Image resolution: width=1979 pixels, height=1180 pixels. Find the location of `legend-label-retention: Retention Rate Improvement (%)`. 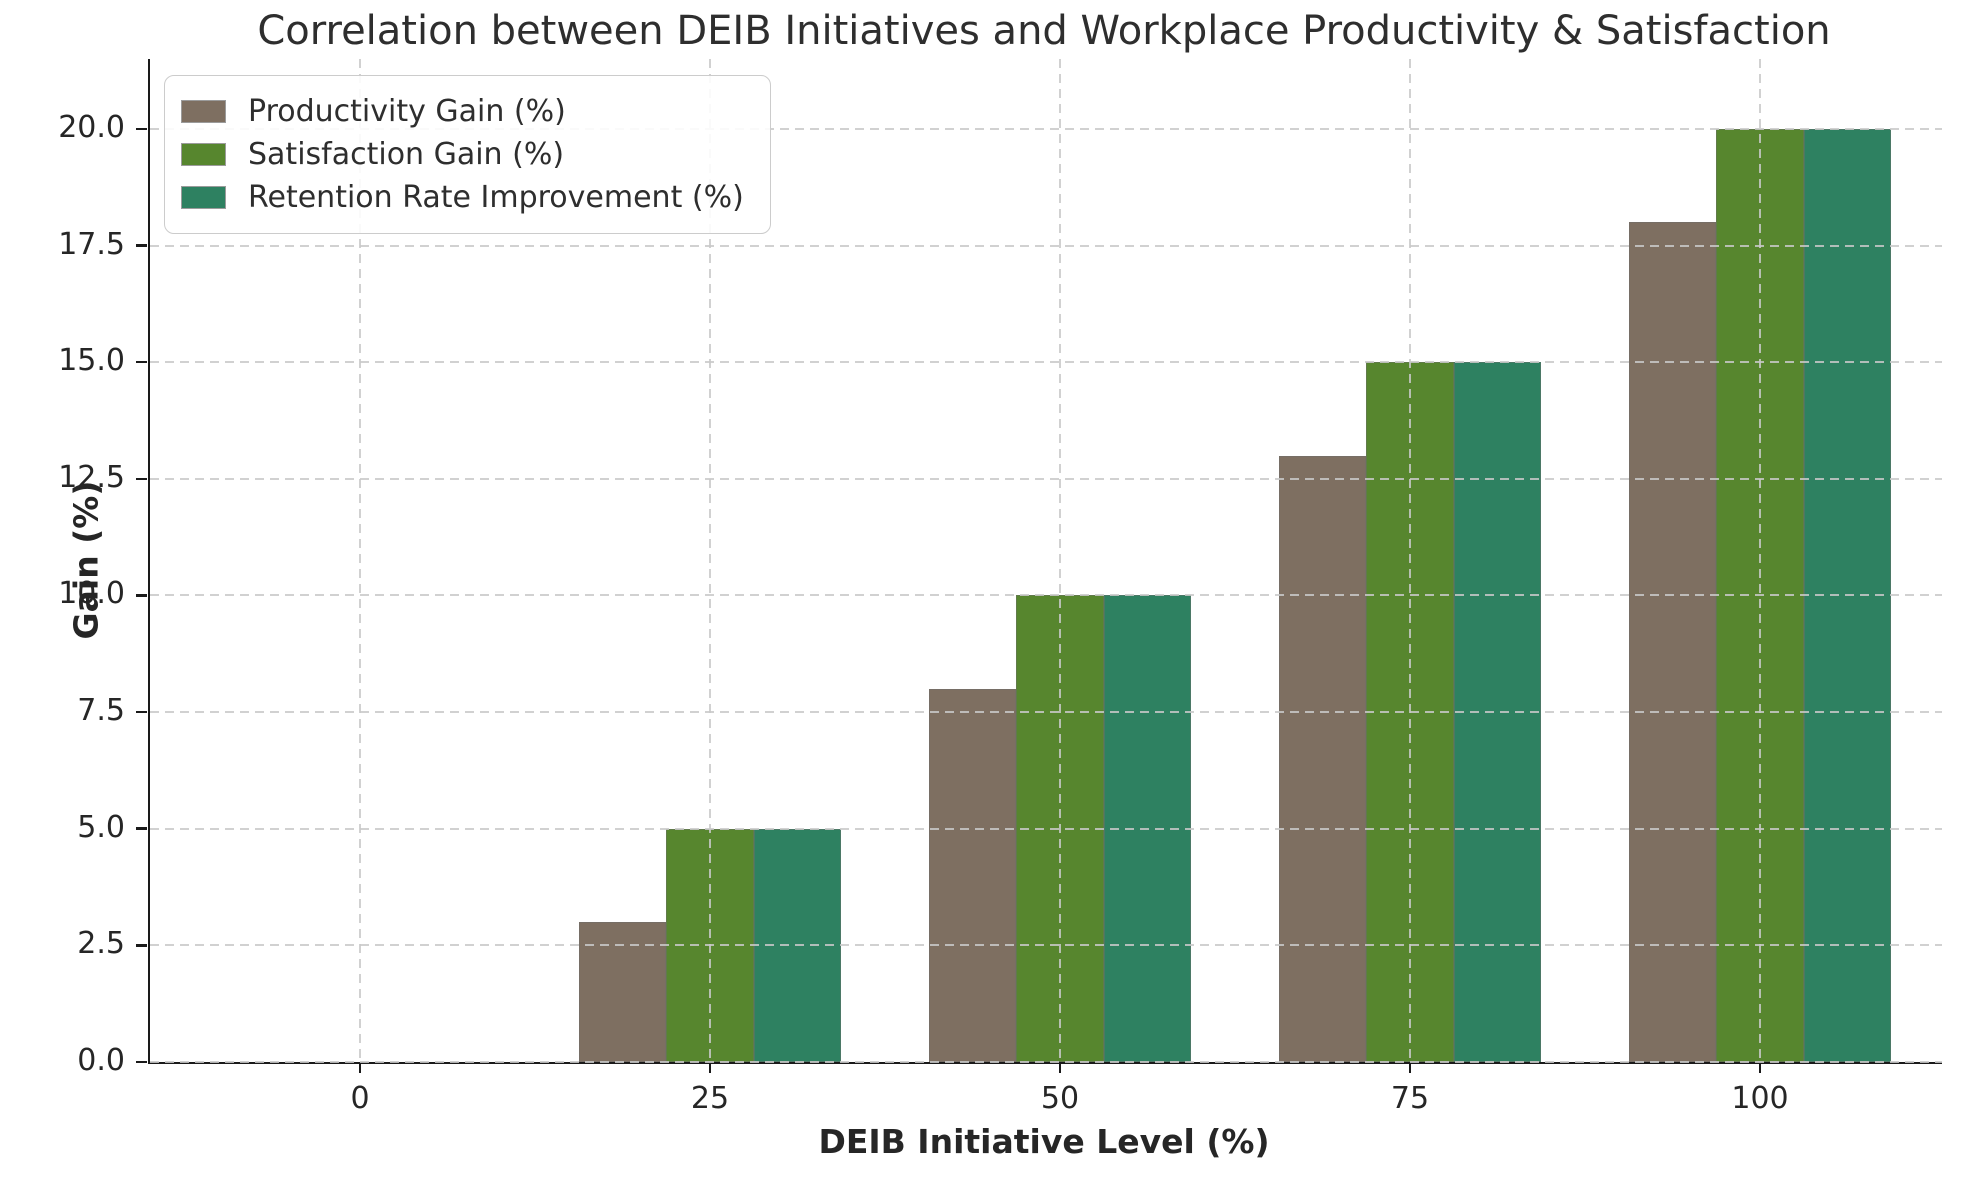

legend-label-retention: Retention Rate Improvement (%) is located at coordinates (496, 197).